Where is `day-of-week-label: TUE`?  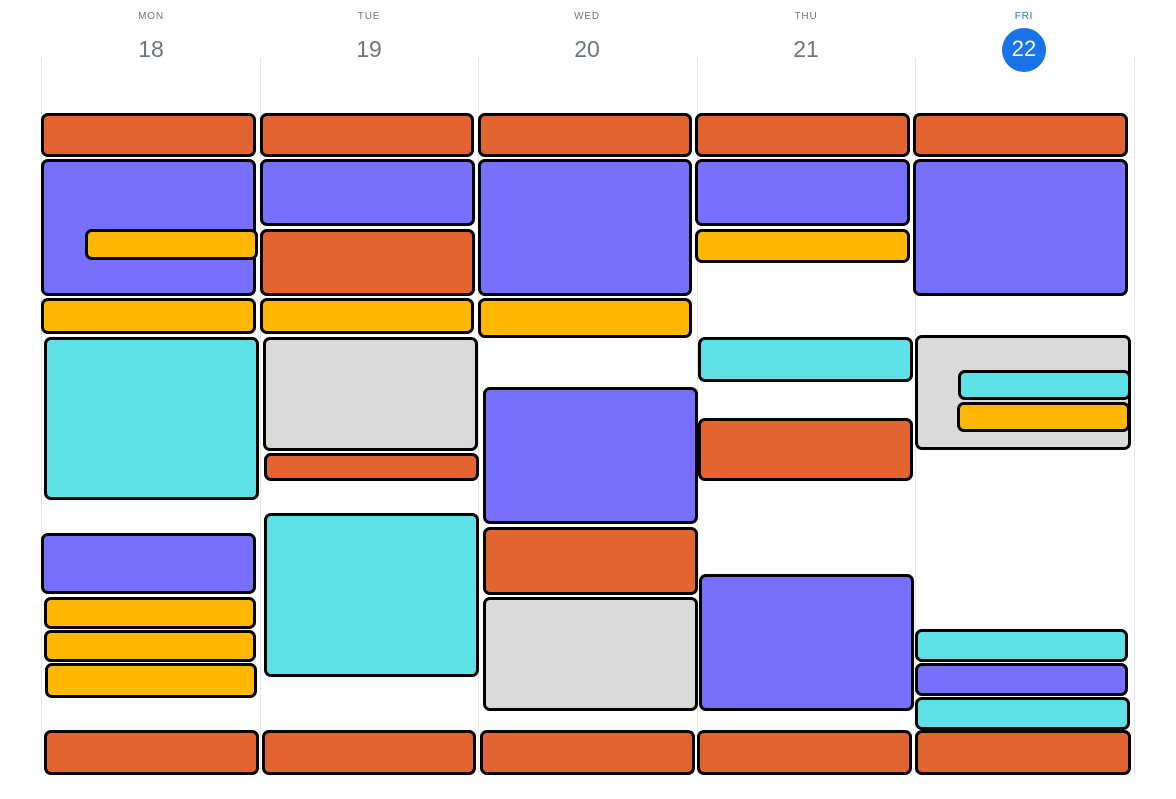
day-of-week-label: TUE is located at coordinates (369, 16).